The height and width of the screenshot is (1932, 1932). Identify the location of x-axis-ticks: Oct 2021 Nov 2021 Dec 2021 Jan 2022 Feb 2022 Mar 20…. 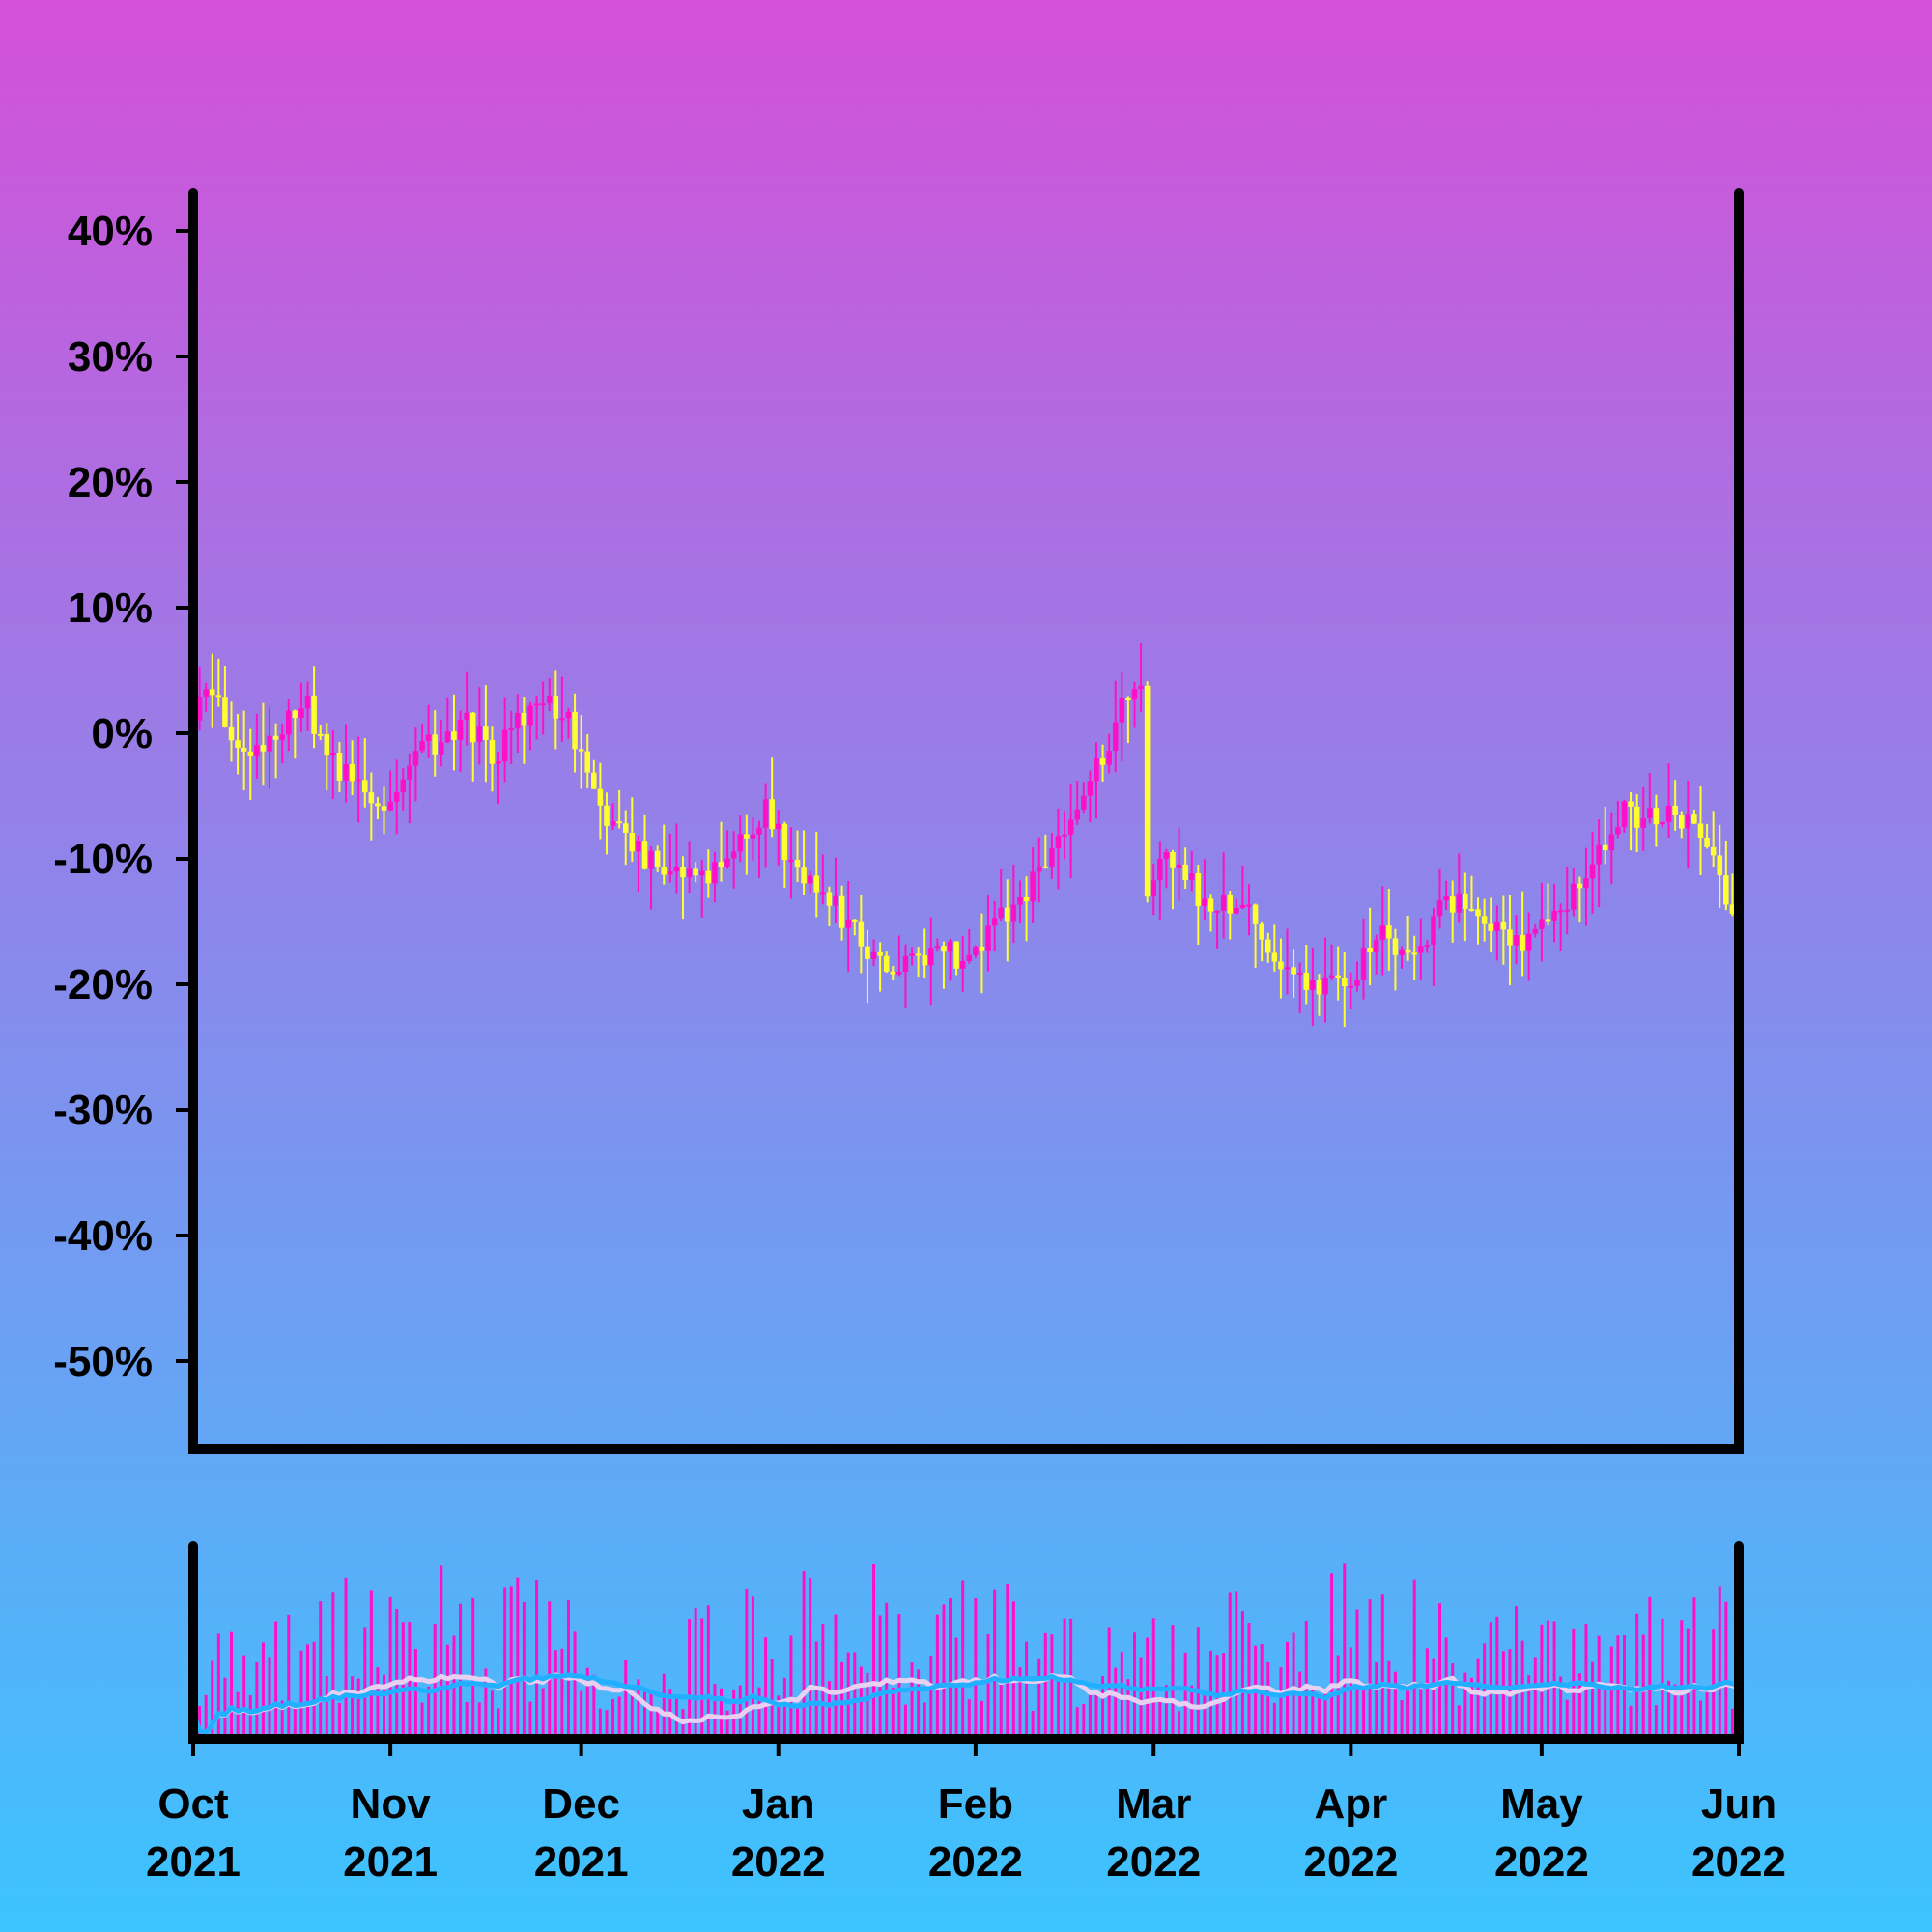
(966, 1812).